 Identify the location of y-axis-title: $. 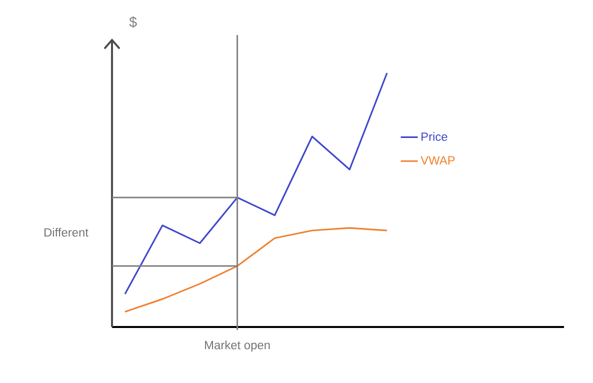
(133, 22).